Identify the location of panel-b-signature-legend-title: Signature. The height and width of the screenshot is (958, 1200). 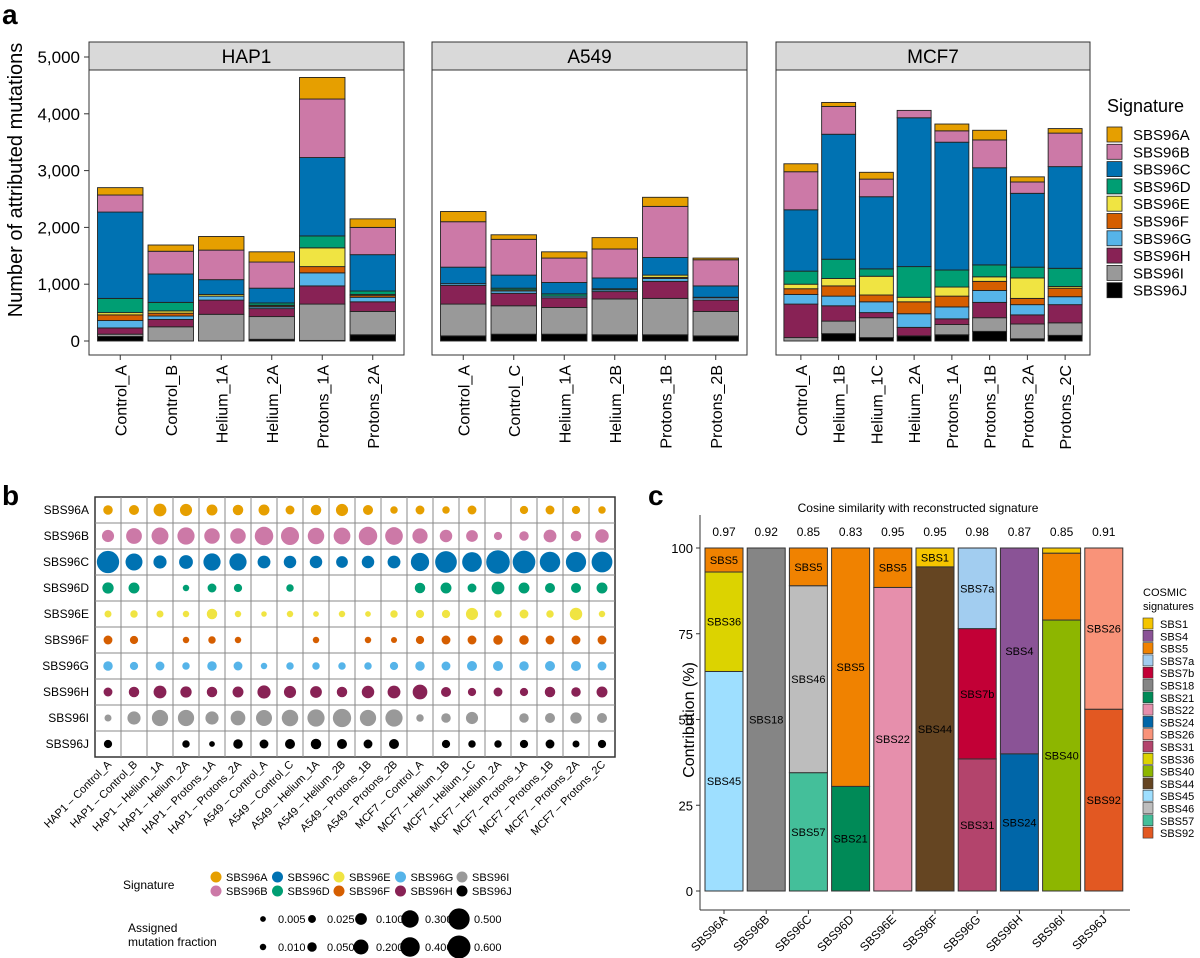
(149, 885).